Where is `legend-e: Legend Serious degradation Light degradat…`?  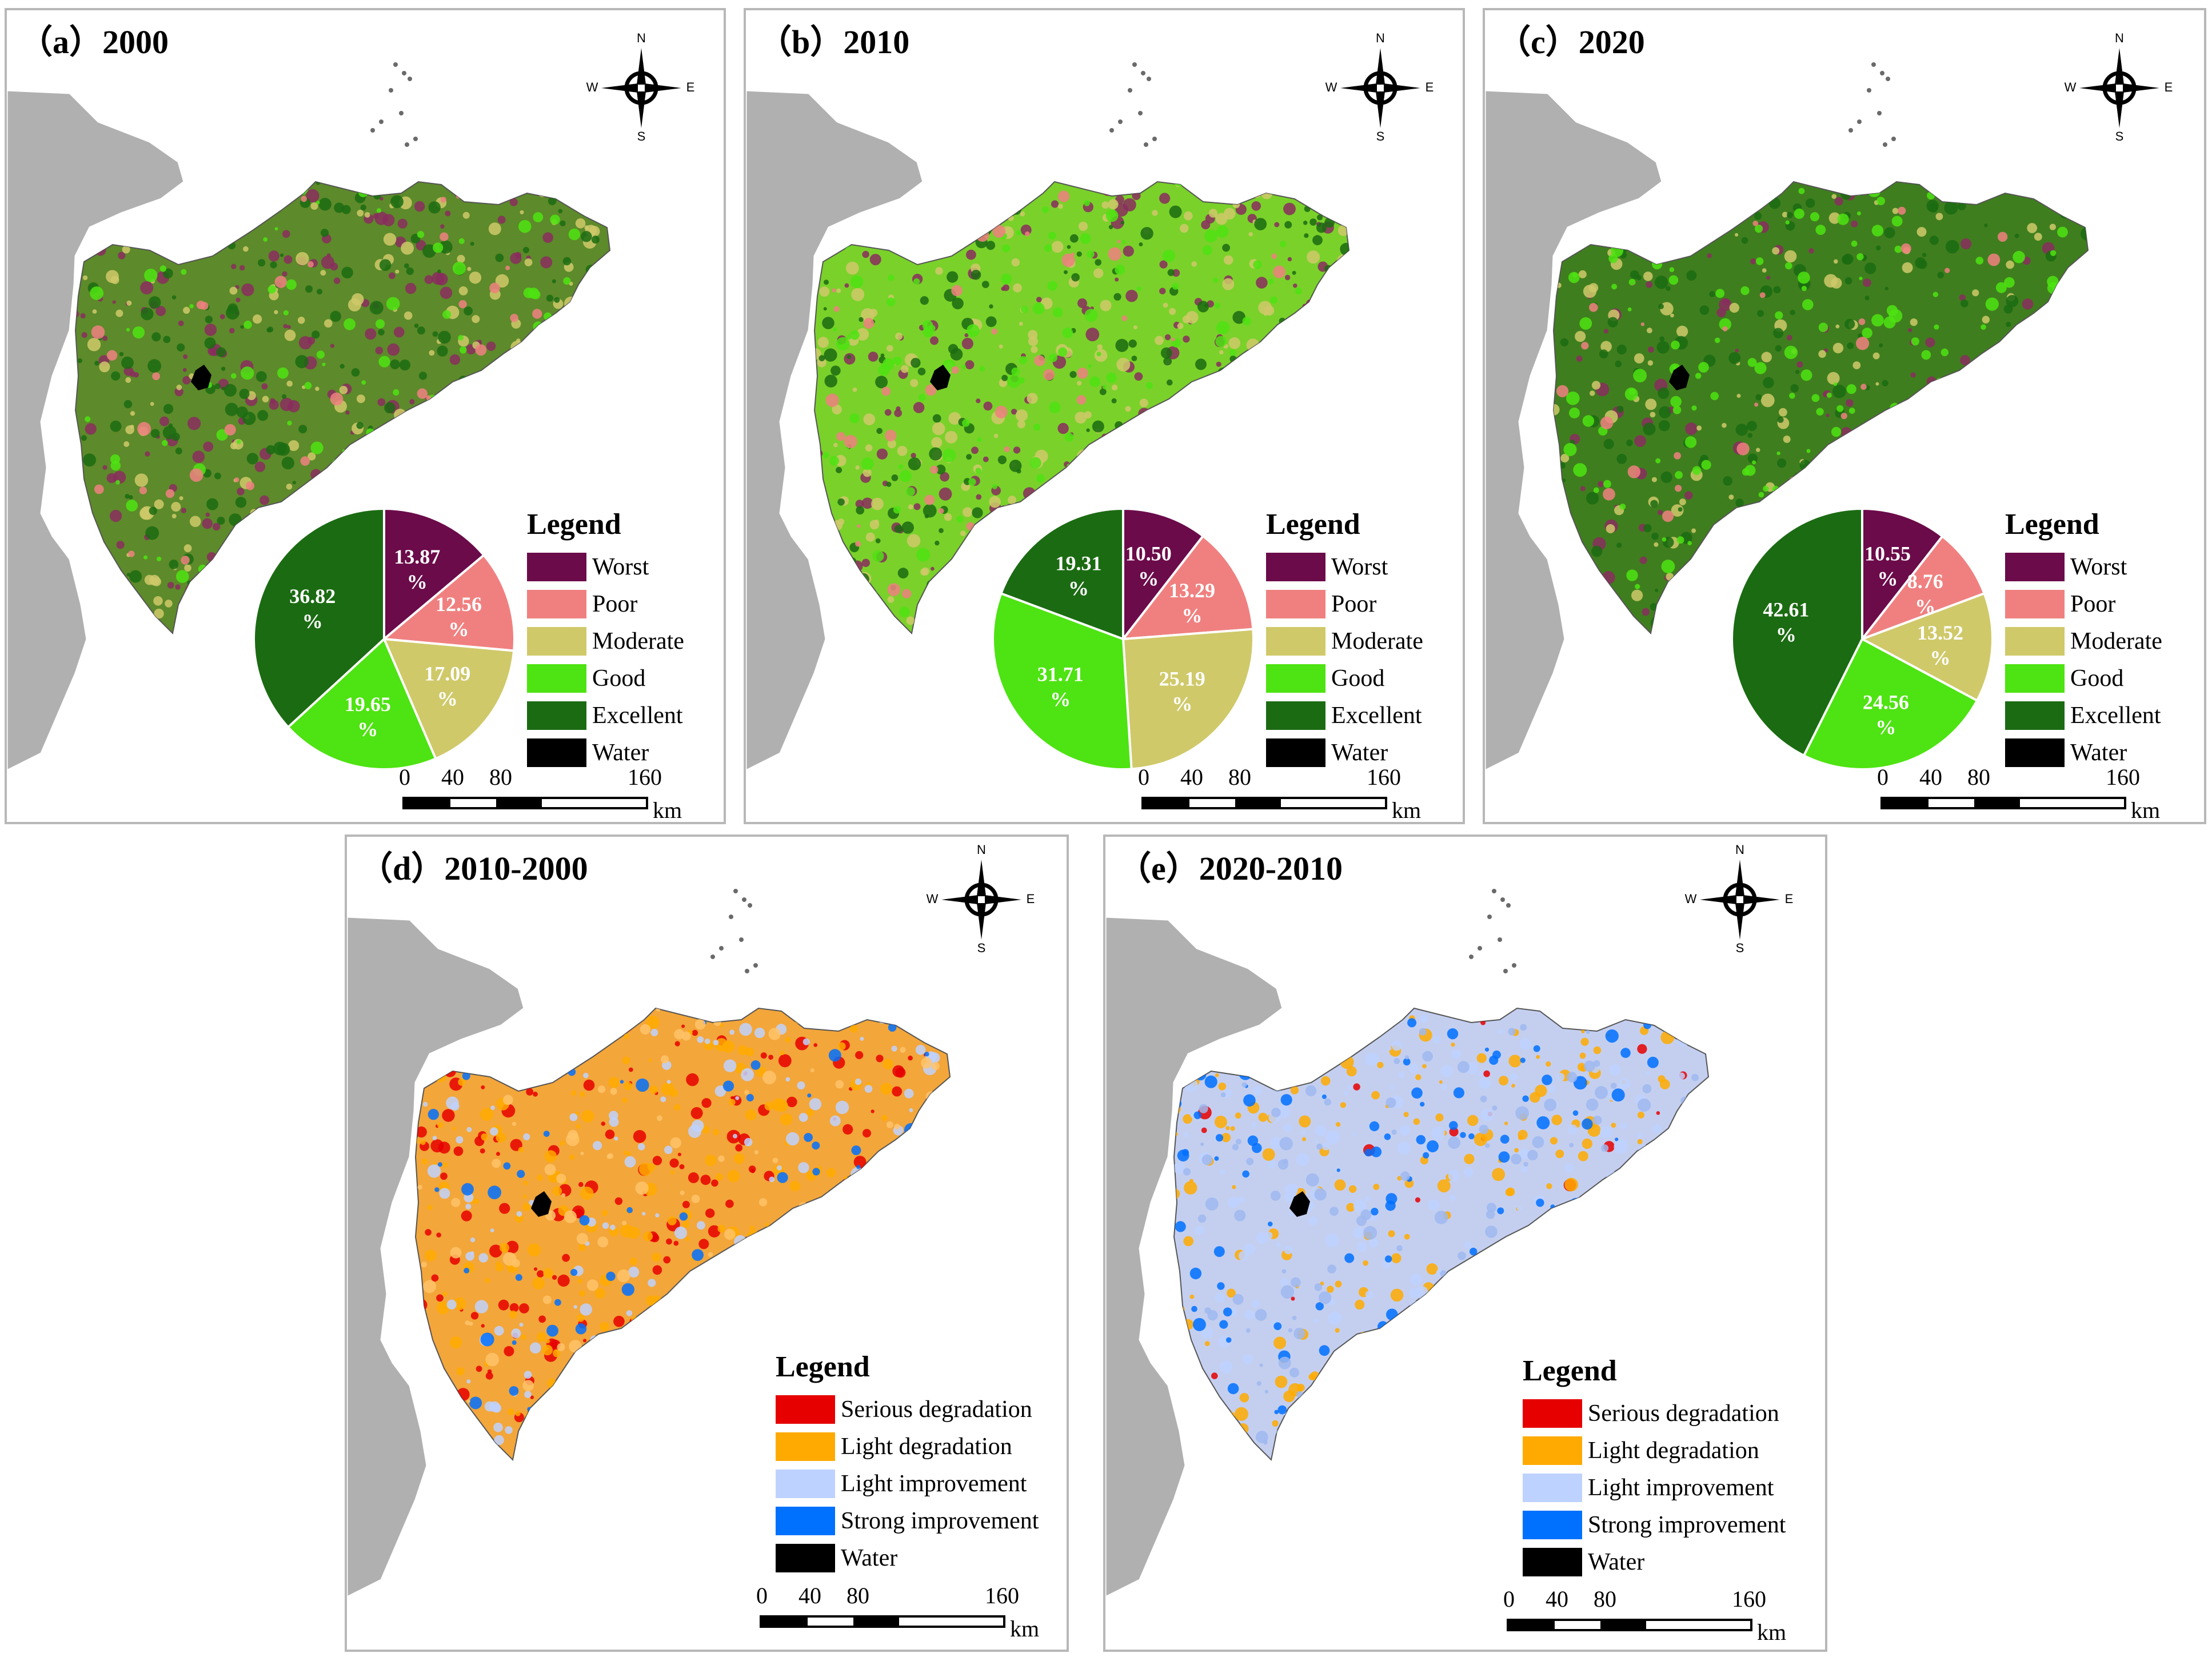 legend-e: Legend Serious degradation Light degradat… is located at coordinates (1654, 1467).